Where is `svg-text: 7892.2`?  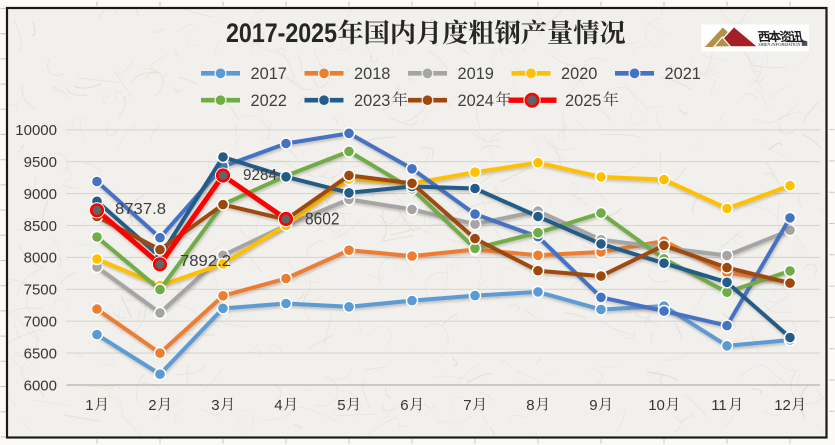
svg-text: 7892.2 is located at coordinates (205, 261).